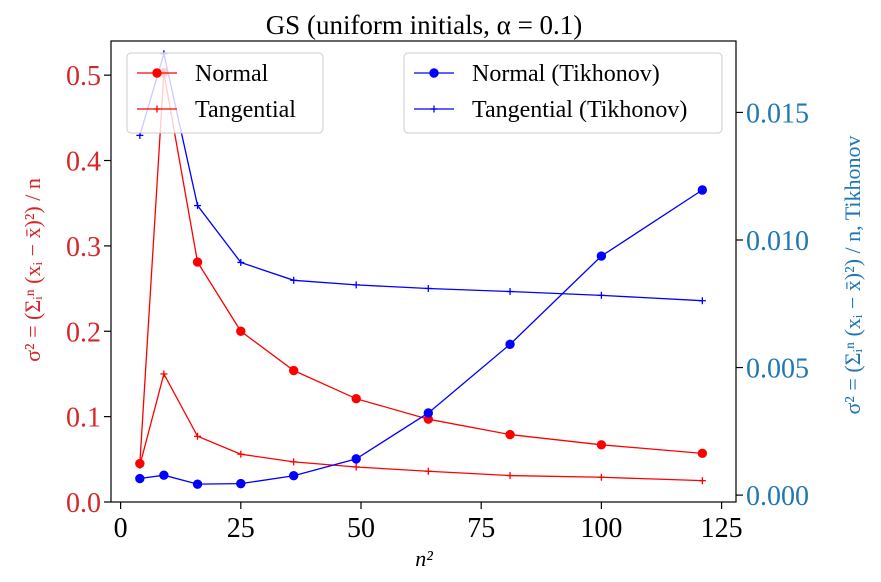 This screenshot has height=582, width=881. I want to click on y-axis-label-left: σ² = (Σᵢⁿ (xᵢ − x̄)²) / n, so click(32, 270).